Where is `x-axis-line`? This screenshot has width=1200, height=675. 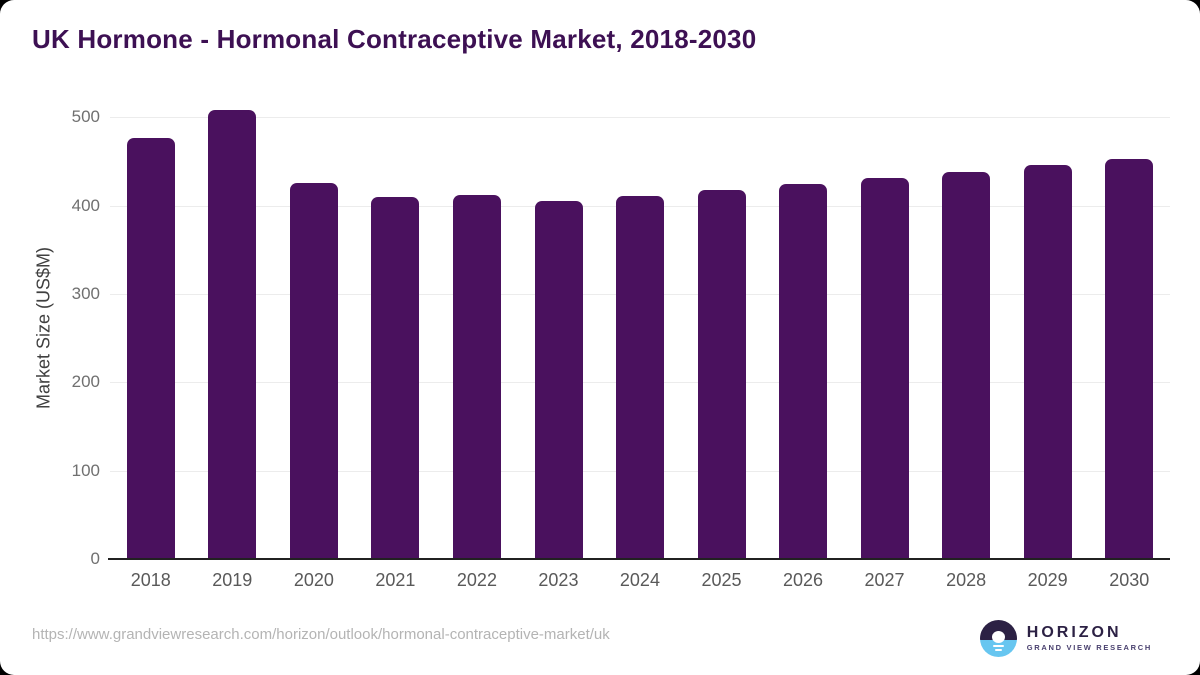
x-axis-line is located at coordinates (639, 559).